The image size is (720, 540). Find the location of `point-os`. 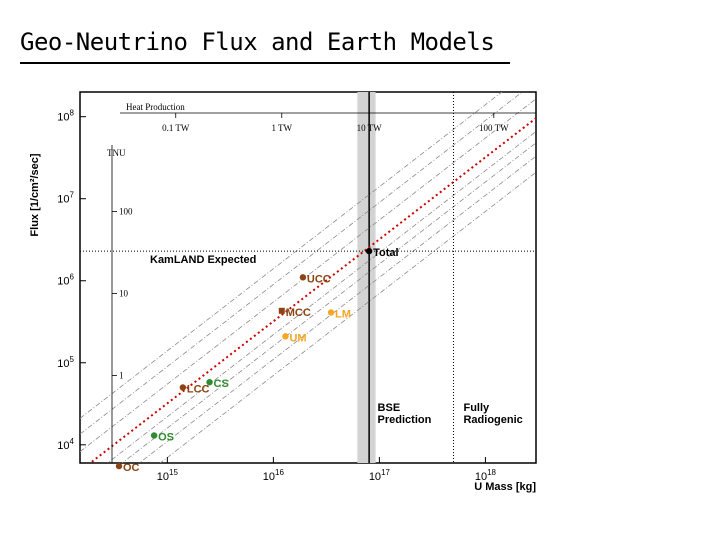

point-os is located at coordinates (154, 435).